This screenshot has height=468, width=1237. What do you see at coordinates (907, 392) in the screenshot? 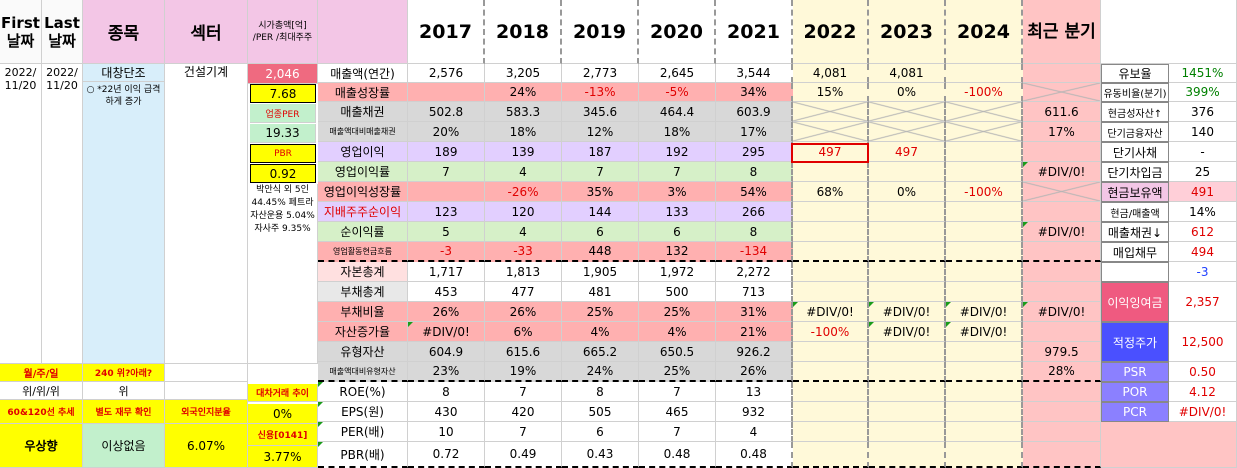
I see `cell-r16-c6` at bounding box center [907, 392].